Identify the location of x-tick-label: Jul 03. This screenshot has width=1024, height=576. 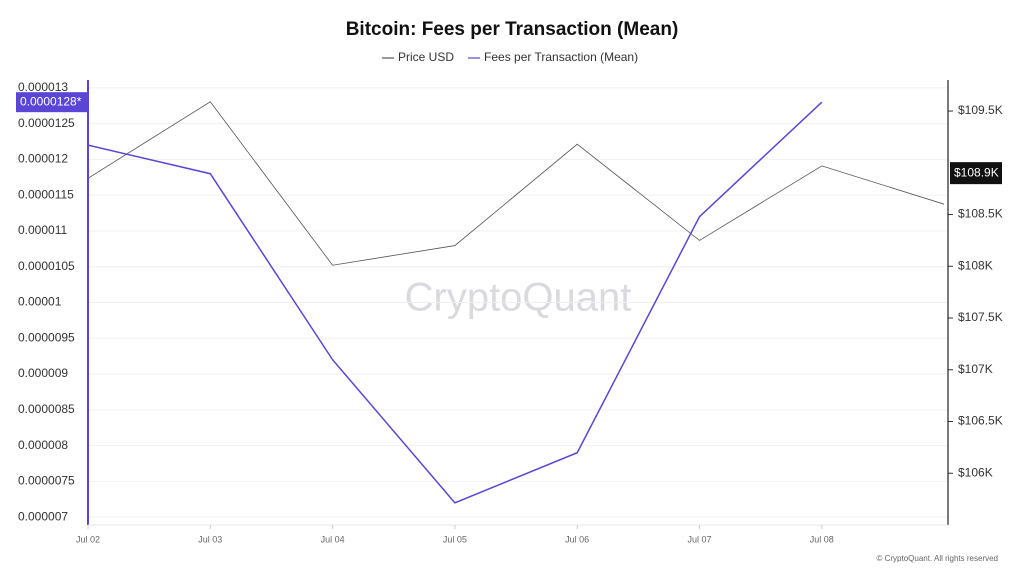
(210, 539).